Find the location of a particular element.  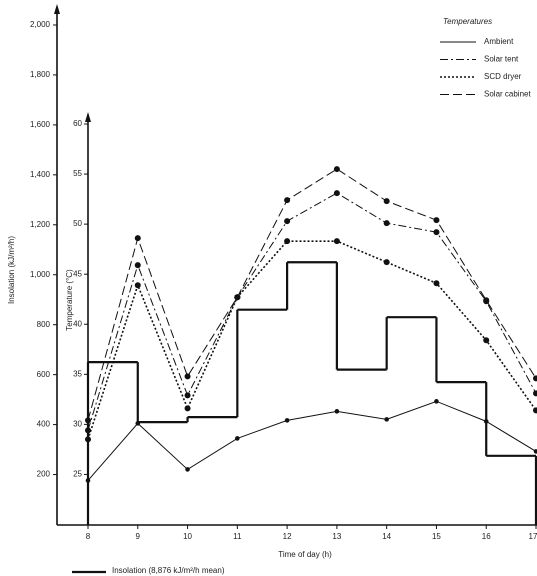

y2-tick-label: 55 is located at coordinates (77, 173).